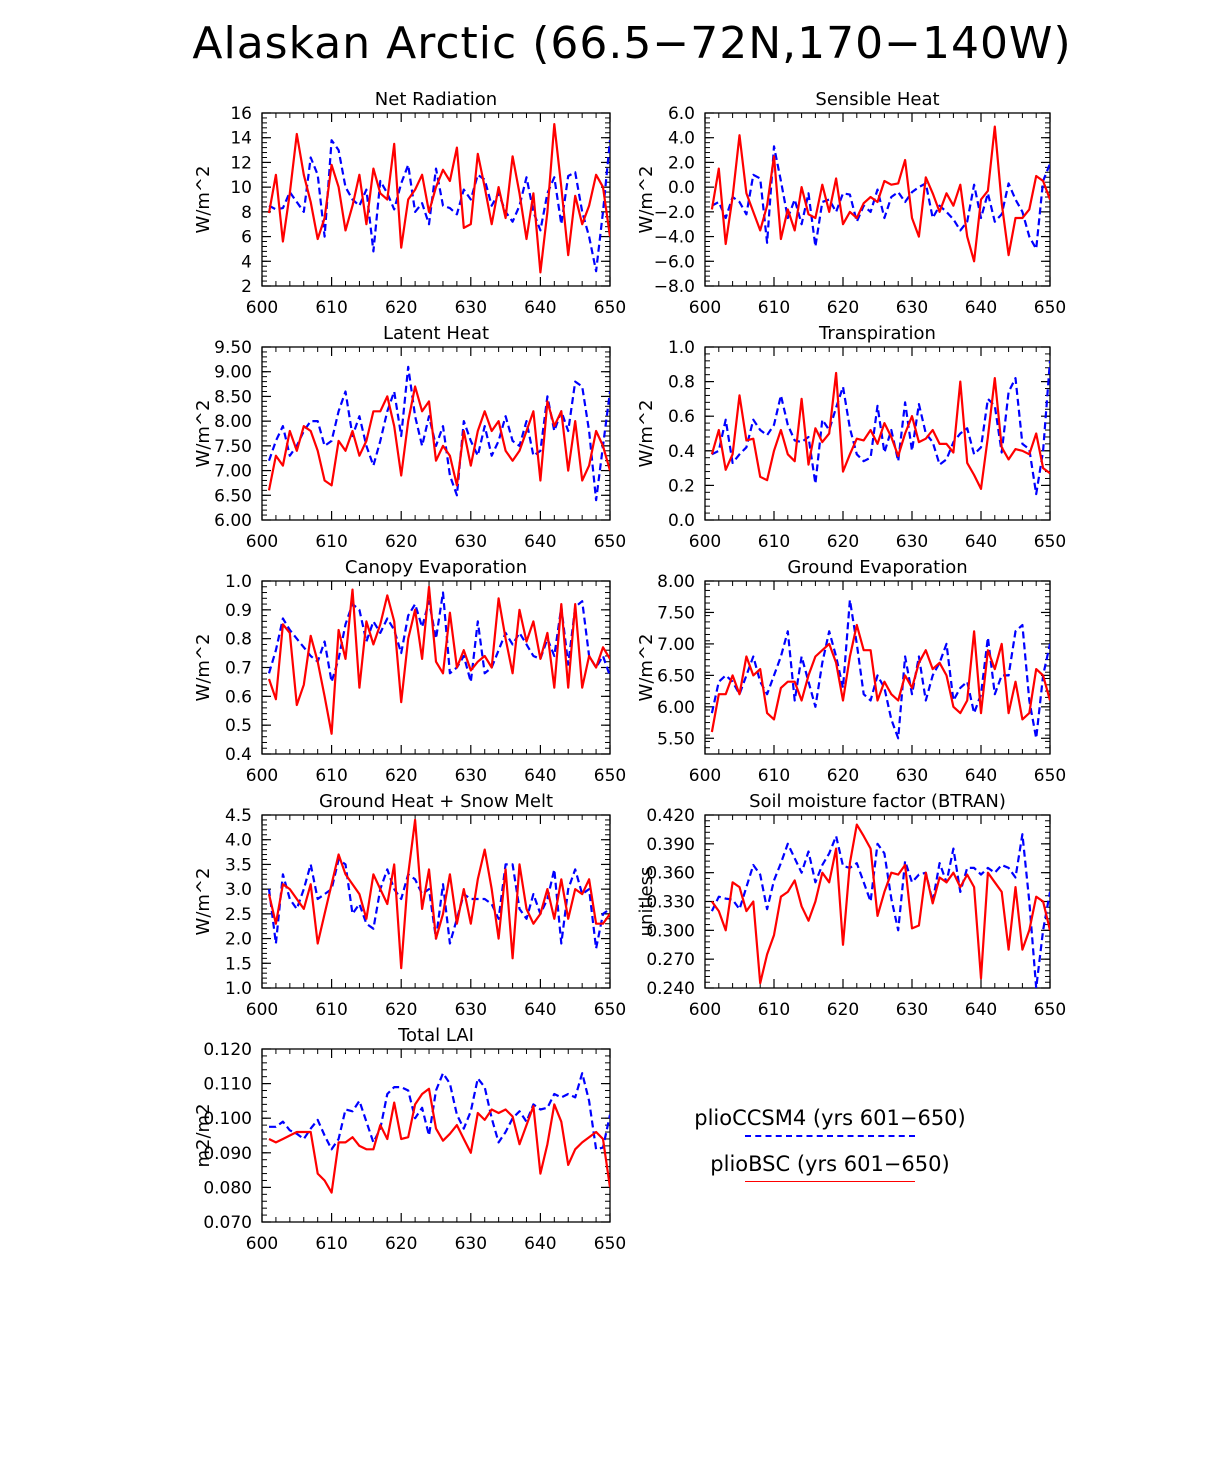 The width and height of the screenshot is (1224, 1462). I want to click on y-tick-label: 2.0, so click(238, 940).